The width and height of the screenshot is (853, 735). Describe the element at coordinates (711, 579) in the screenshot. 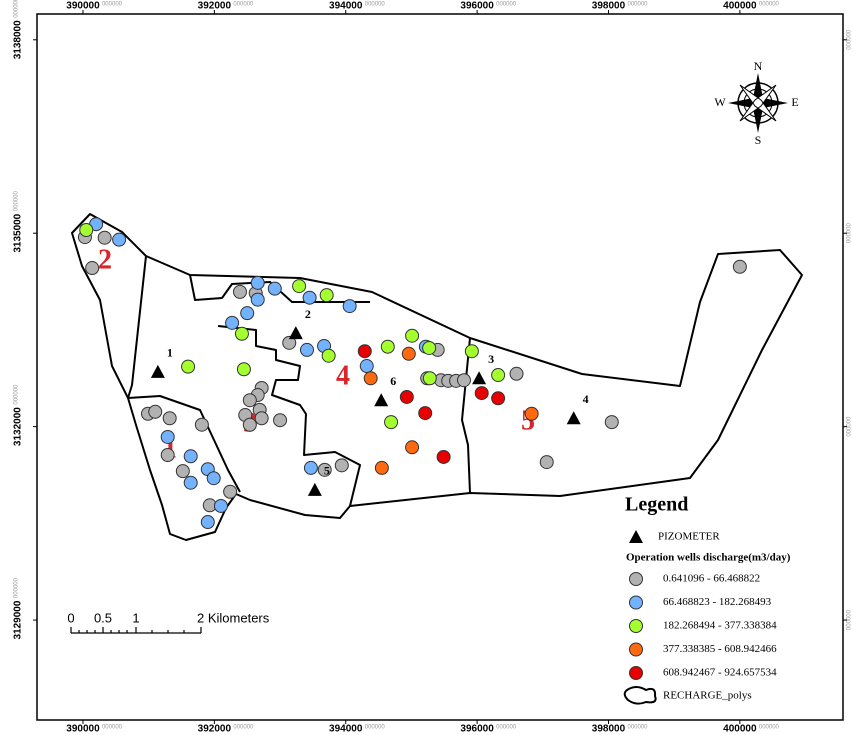

I see `legend-label: 0.641096 - 66.468822` at that location.